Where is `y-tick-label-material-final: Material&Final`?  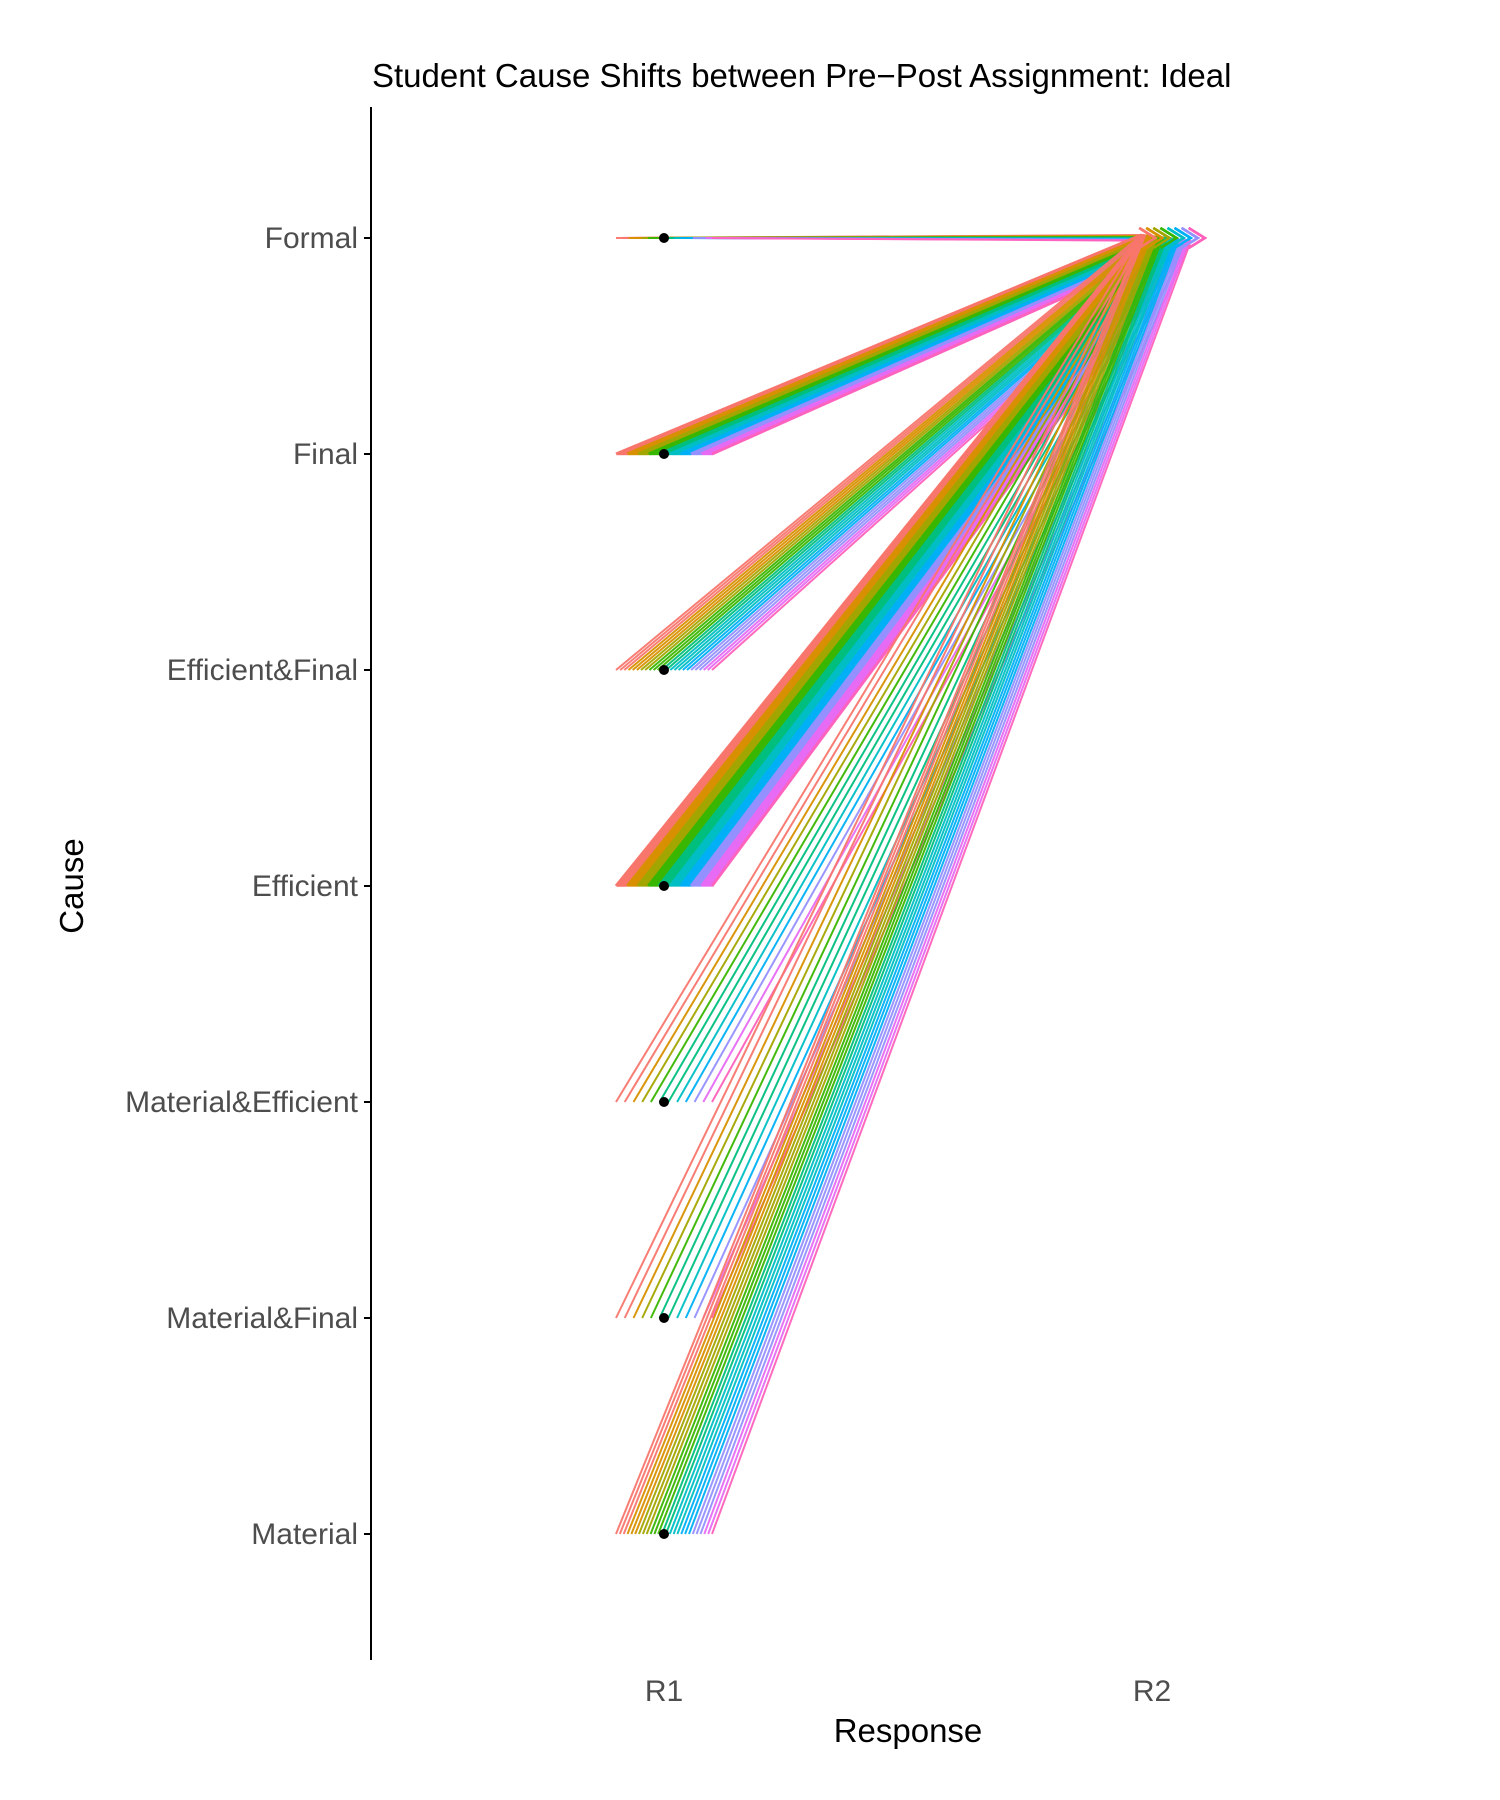
y-tick-label-material-final: Material&Final is located at coordinates (262, 1318).